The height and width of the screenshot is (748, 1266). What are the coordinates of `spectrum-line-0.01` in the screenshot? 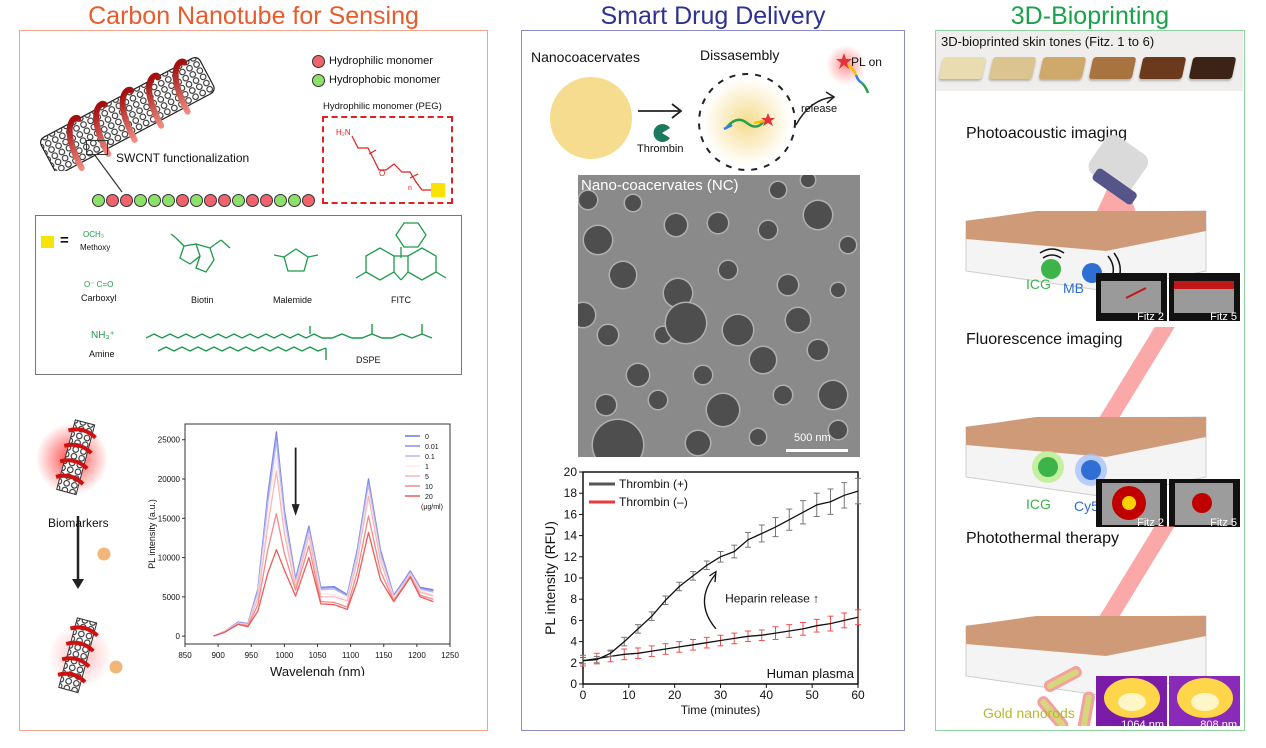 It's located at (323, 535).